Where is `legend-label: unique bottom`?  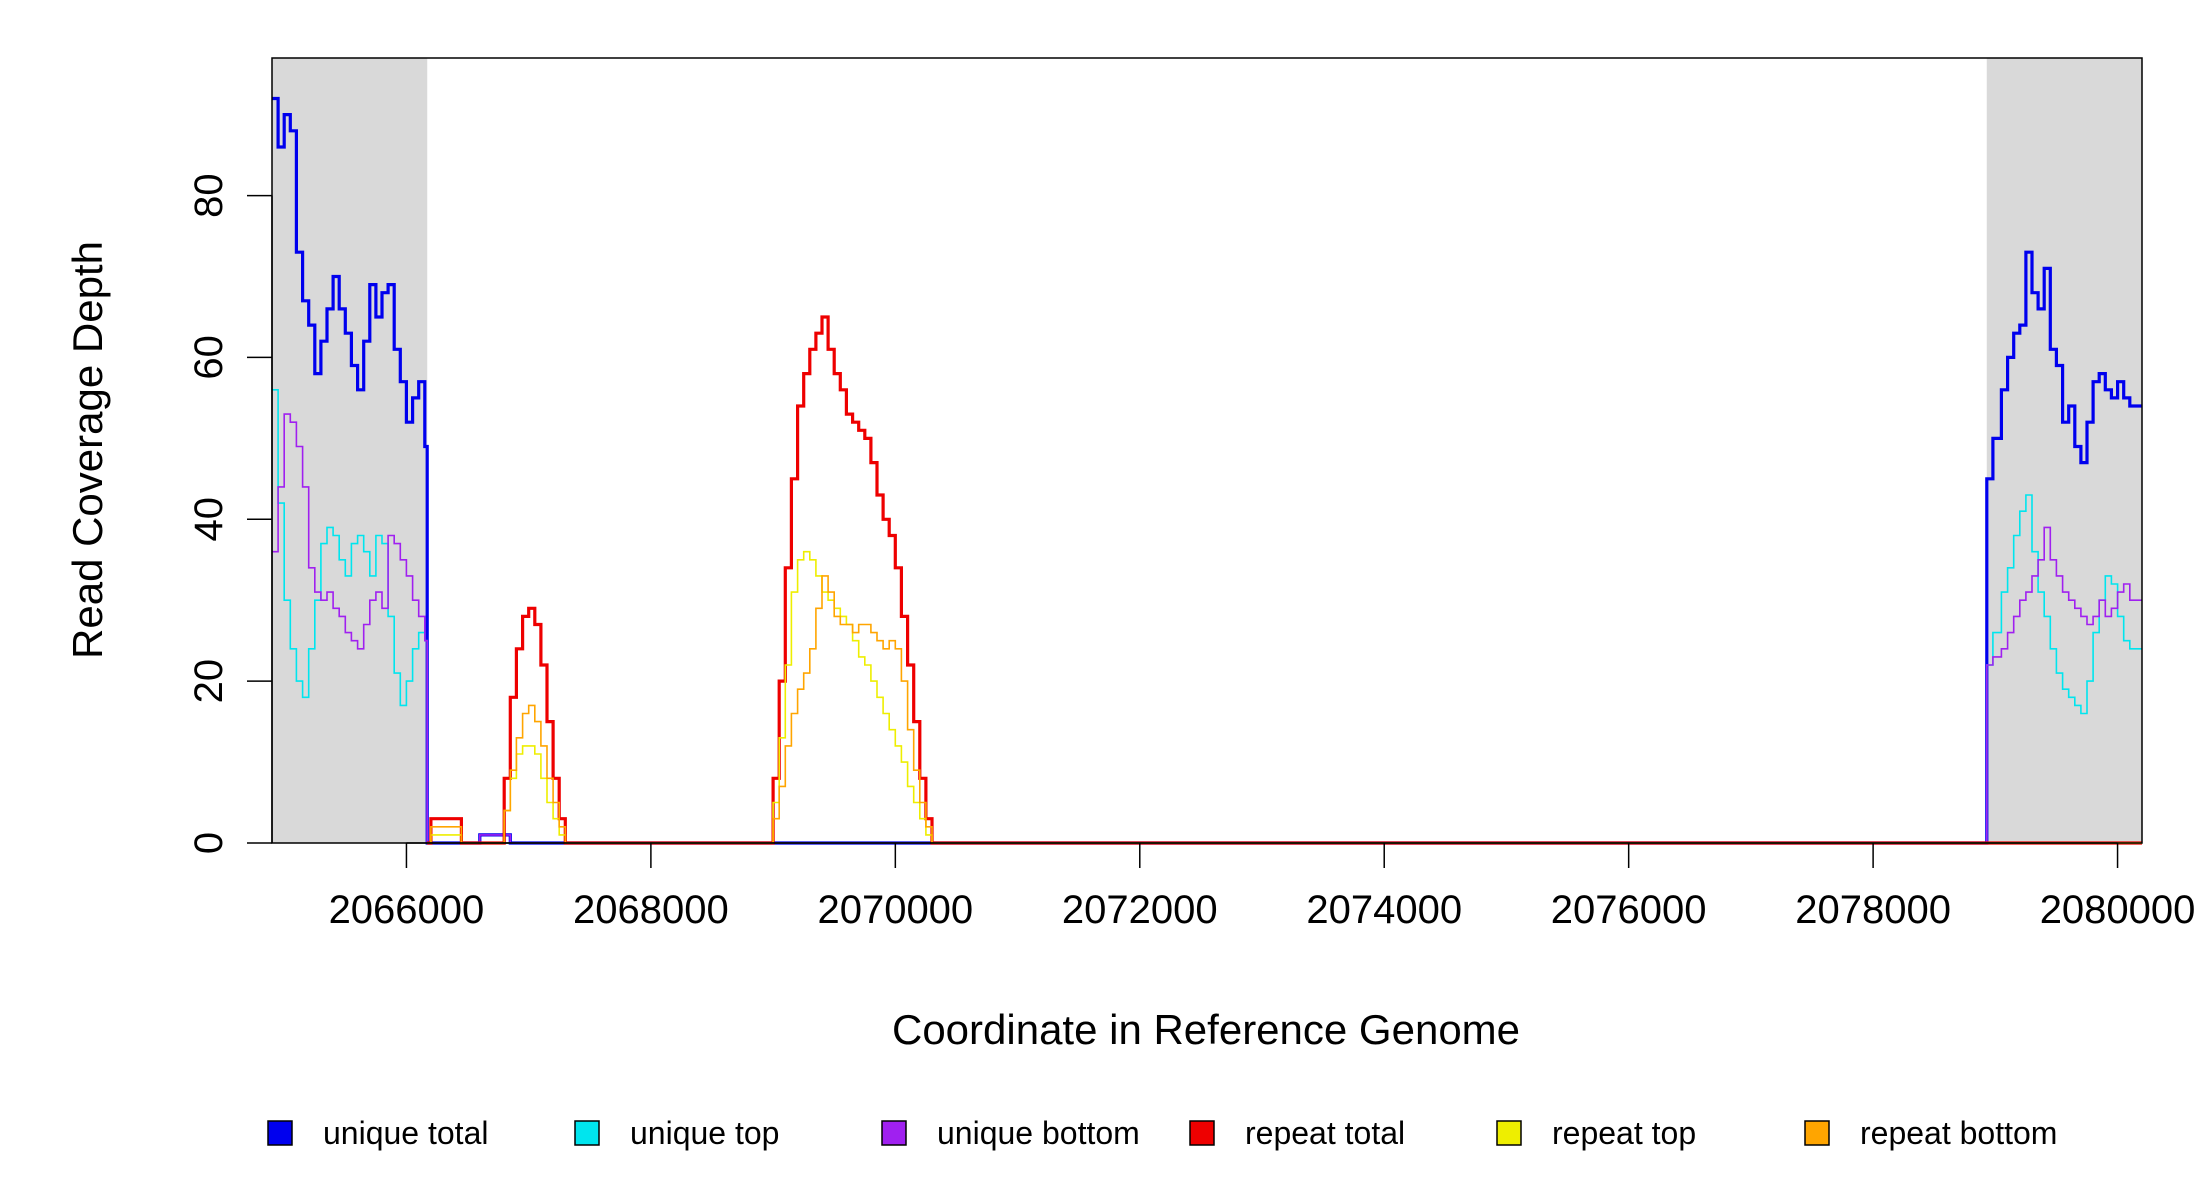 legend-label: unique bottom is located at coordinates (1038, 1133).